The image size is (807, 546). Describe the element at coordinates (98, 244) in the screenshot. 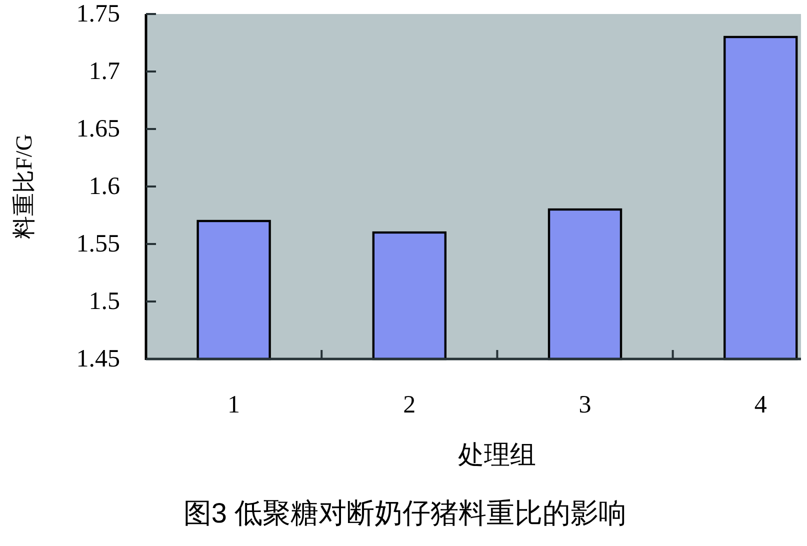

I see `y-tick-label: 1.55` at that location.